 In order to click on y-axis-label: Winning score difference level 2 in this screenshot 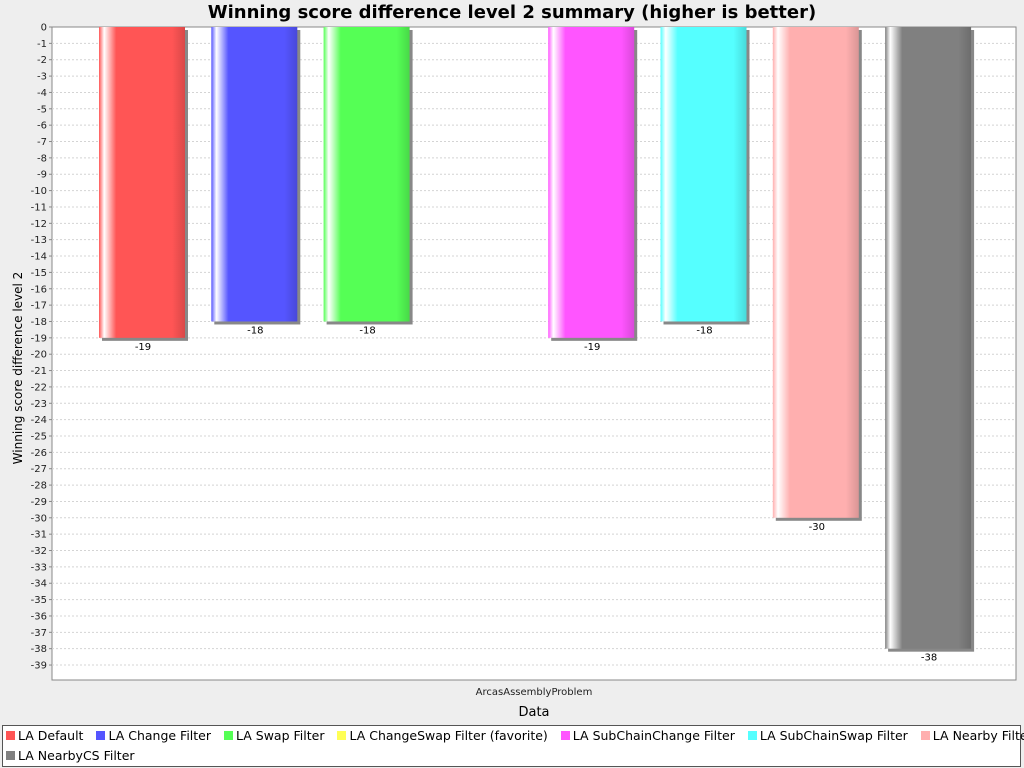, I will do `click(18, 368)`.